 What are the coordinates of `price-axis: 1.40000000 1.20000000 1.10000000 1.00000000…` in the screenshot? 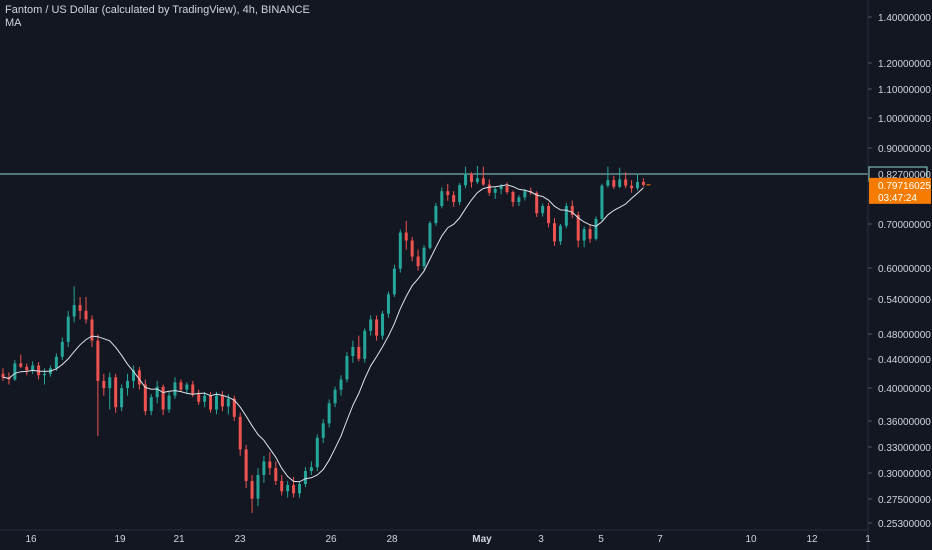 It's located at (899, 275).